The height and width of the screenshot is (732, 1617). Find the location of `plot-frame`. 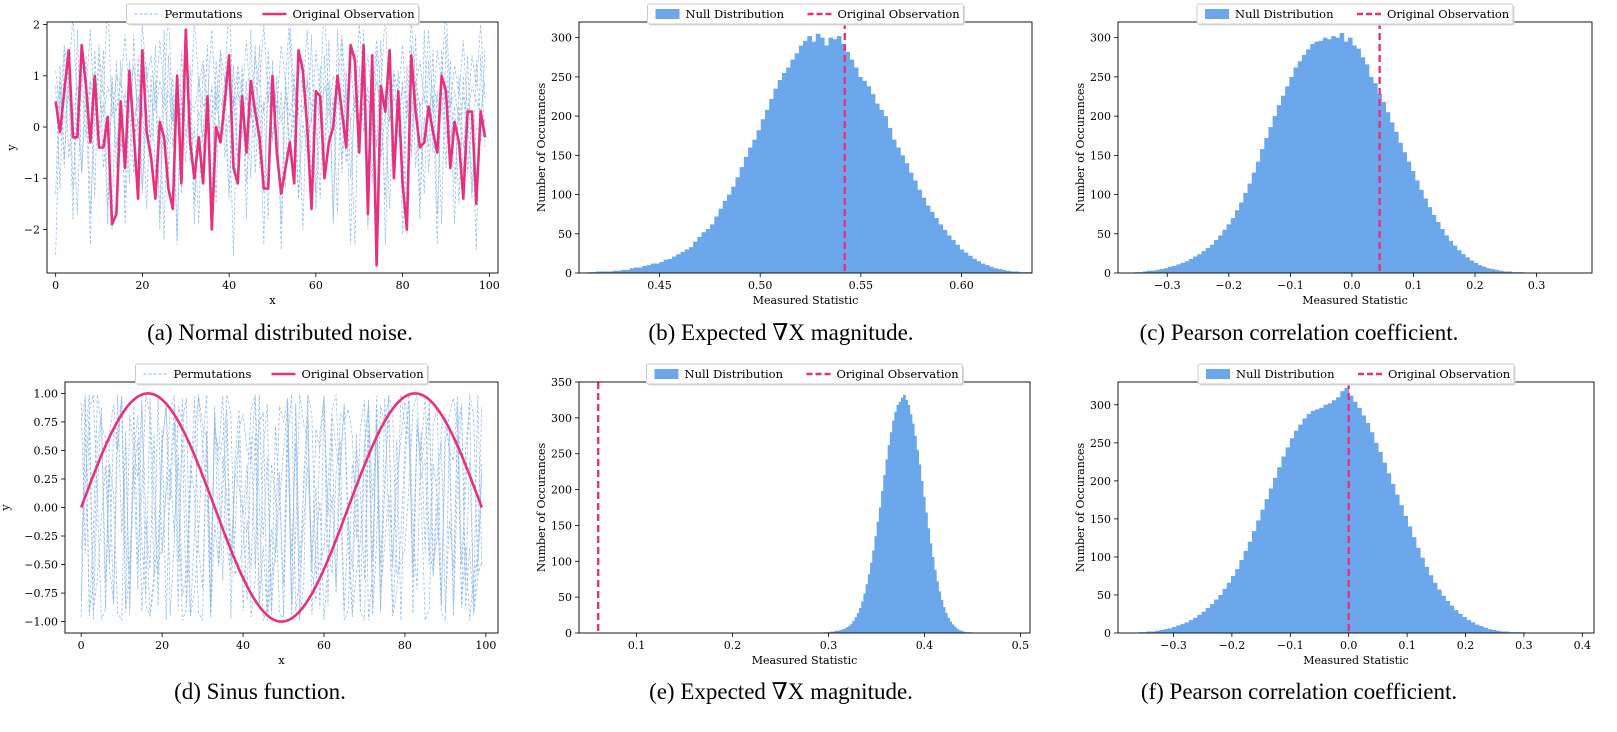

plot-frame is located at coordinates (272, 147).